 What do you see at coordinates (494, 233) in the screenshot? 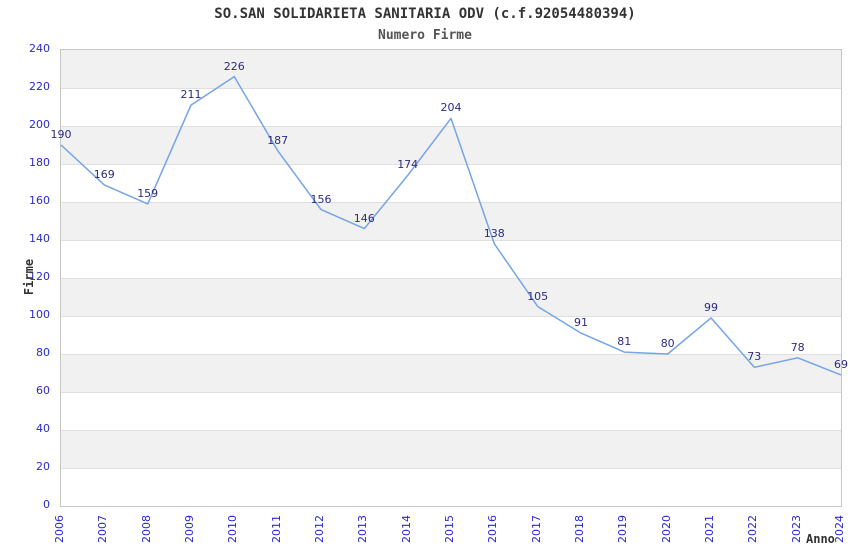
I see `point-label-2016: 138` at bounding box center [494, 233].